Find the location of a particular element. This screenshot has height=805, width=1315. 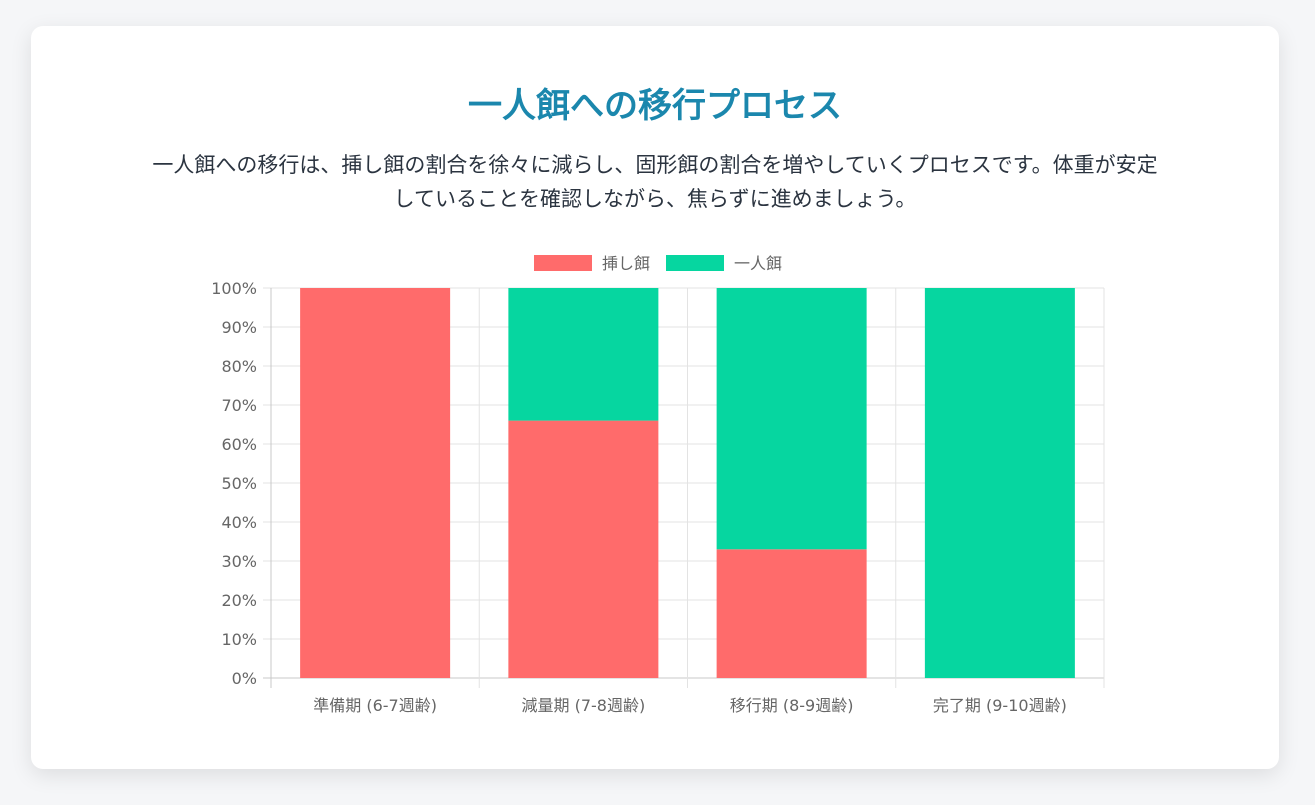

y-tick-label: 80% is located at coordinates (239, 366).